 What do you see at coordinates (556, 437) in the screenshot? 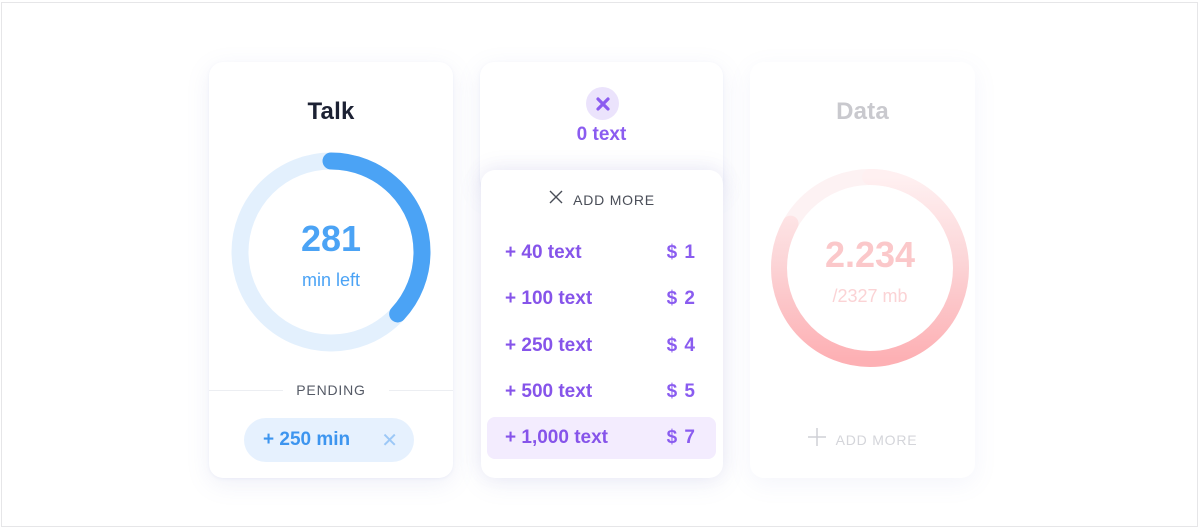
I see `option-amount: + 1,000 text` at bounding box center [556, 437].